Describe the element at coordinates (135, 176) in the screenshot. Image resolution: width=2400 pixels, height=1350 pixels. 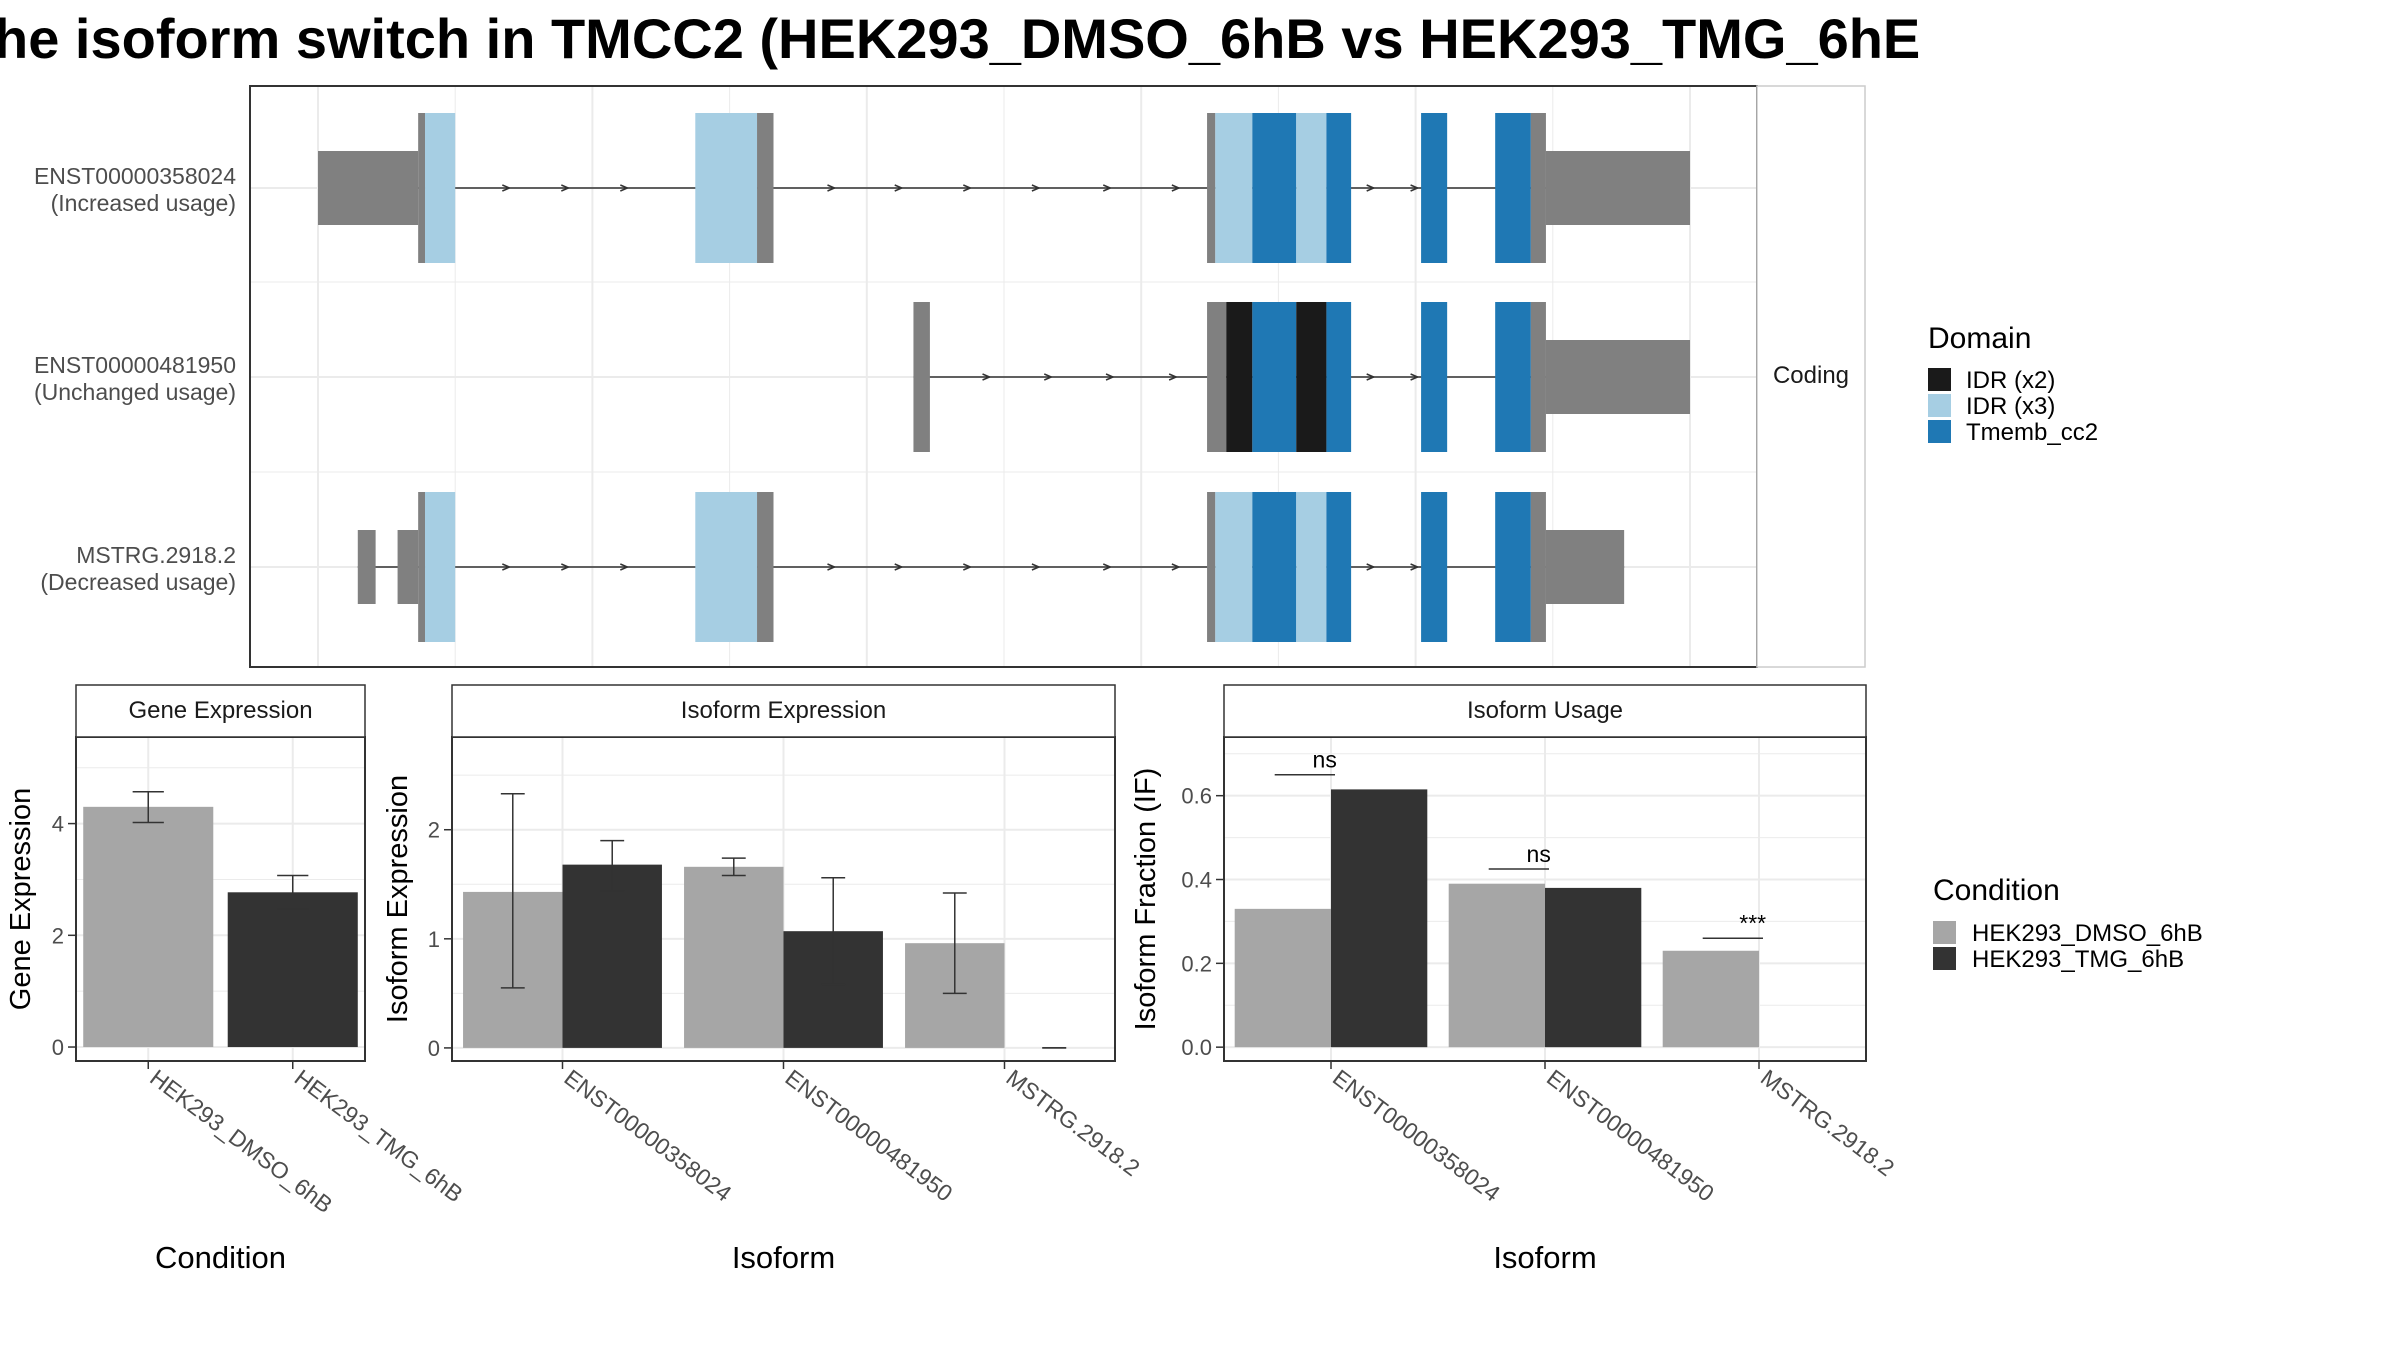
I see `transcript-name-label: ENST00000358024` at that location.